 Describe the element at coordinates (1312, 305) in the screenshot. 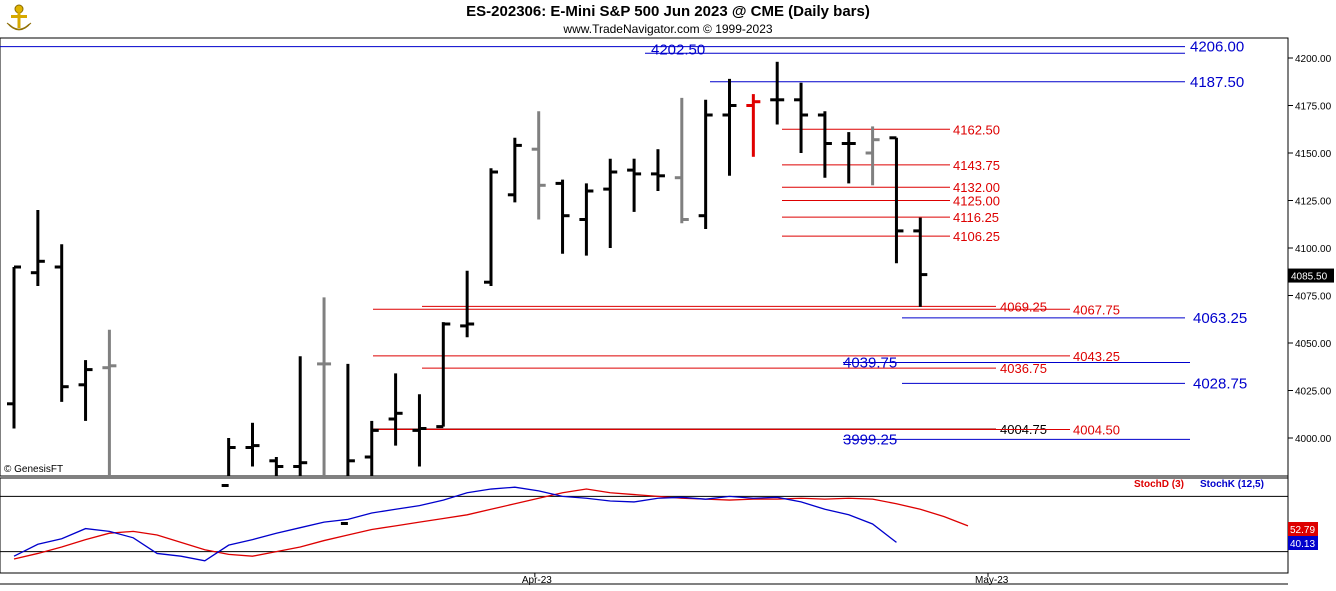

I see `axis-background` at that location.